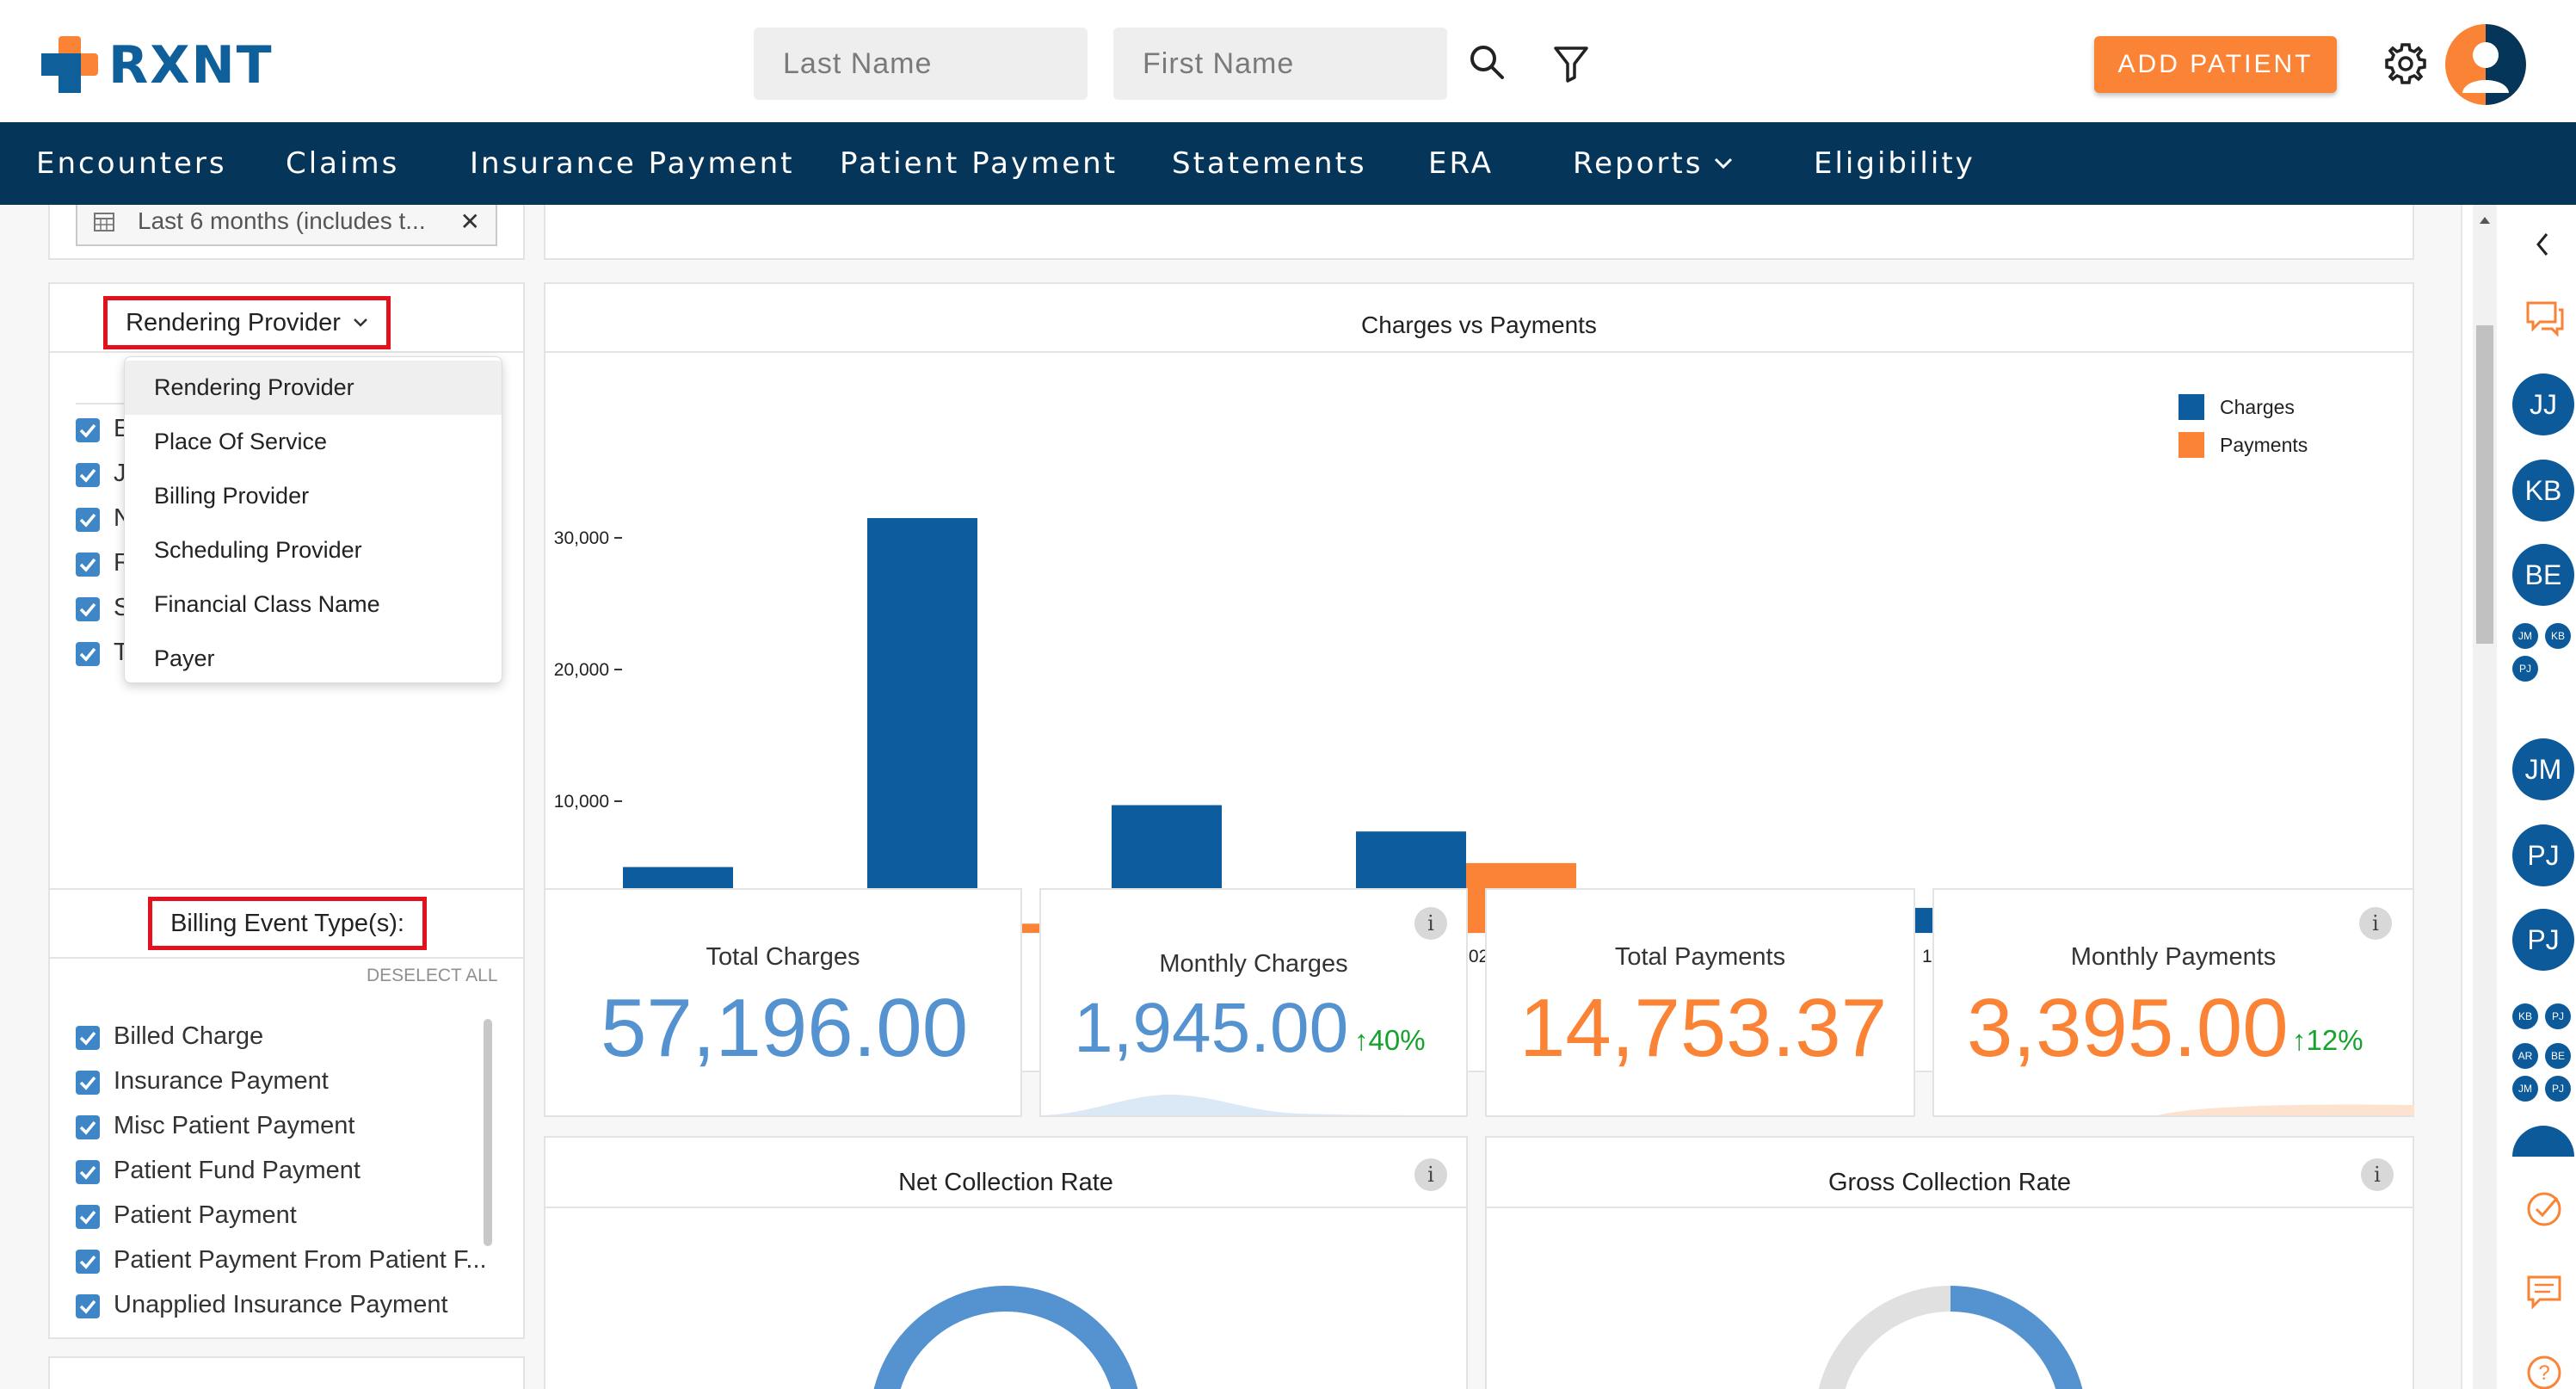 Image resolution: width=2576 pixels, height=1389 pixels. What do you see at coordinates (432, 976) in the screenshot?
I see `deselect-all-link: DESELECT ALL` at bounding box center [432, 976].